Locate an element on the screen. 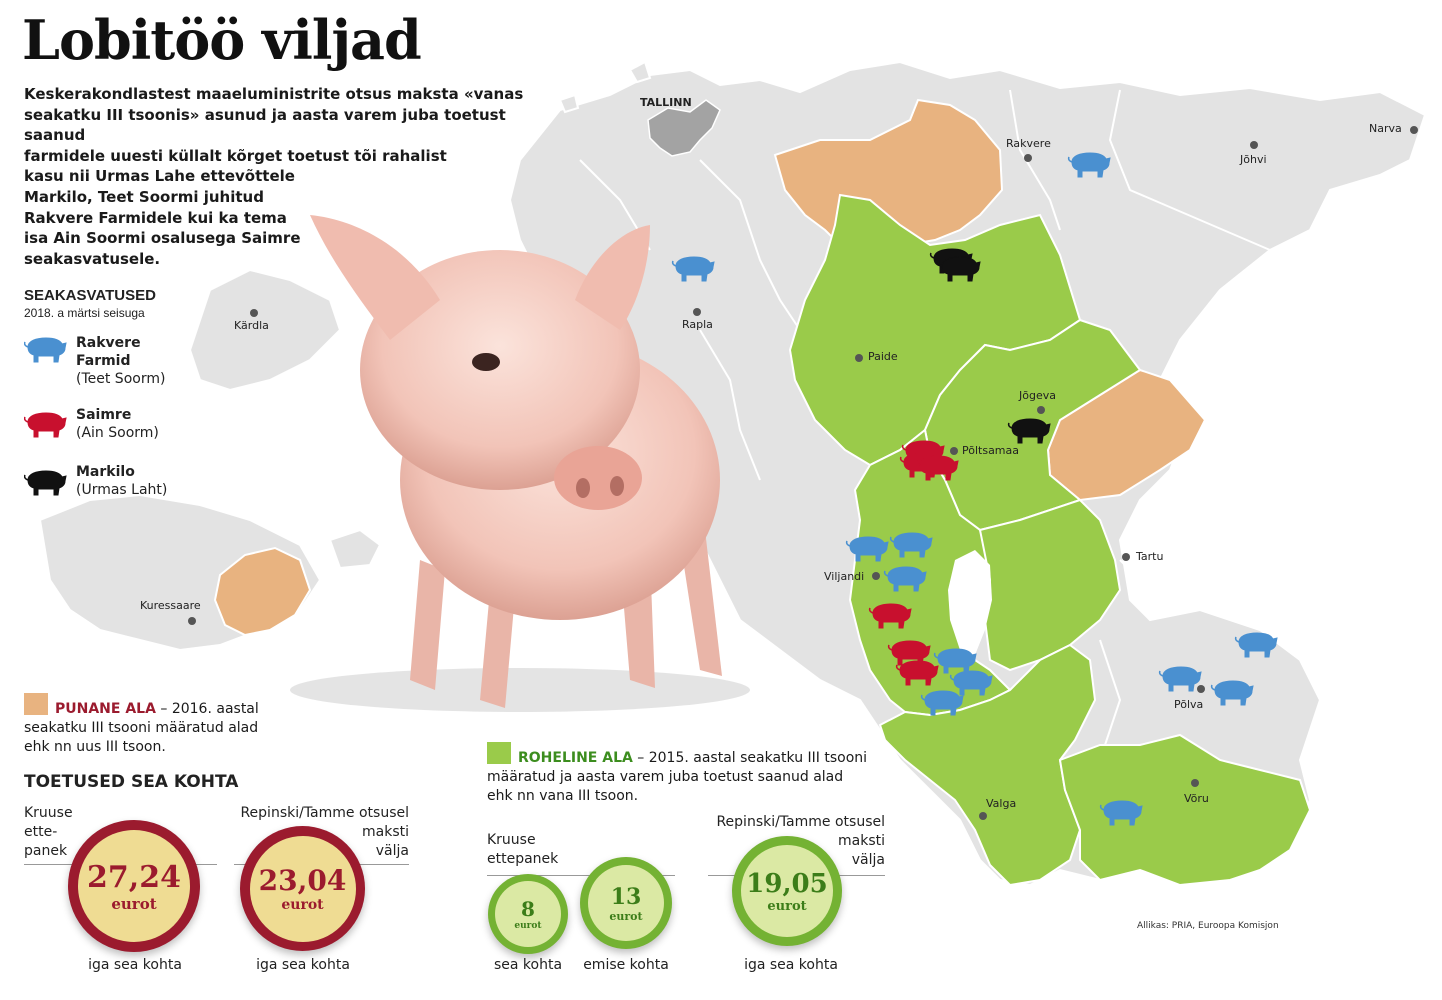 The width and height of the screenshot is (1442, 1000). divider is located at coordinates (581, 875).